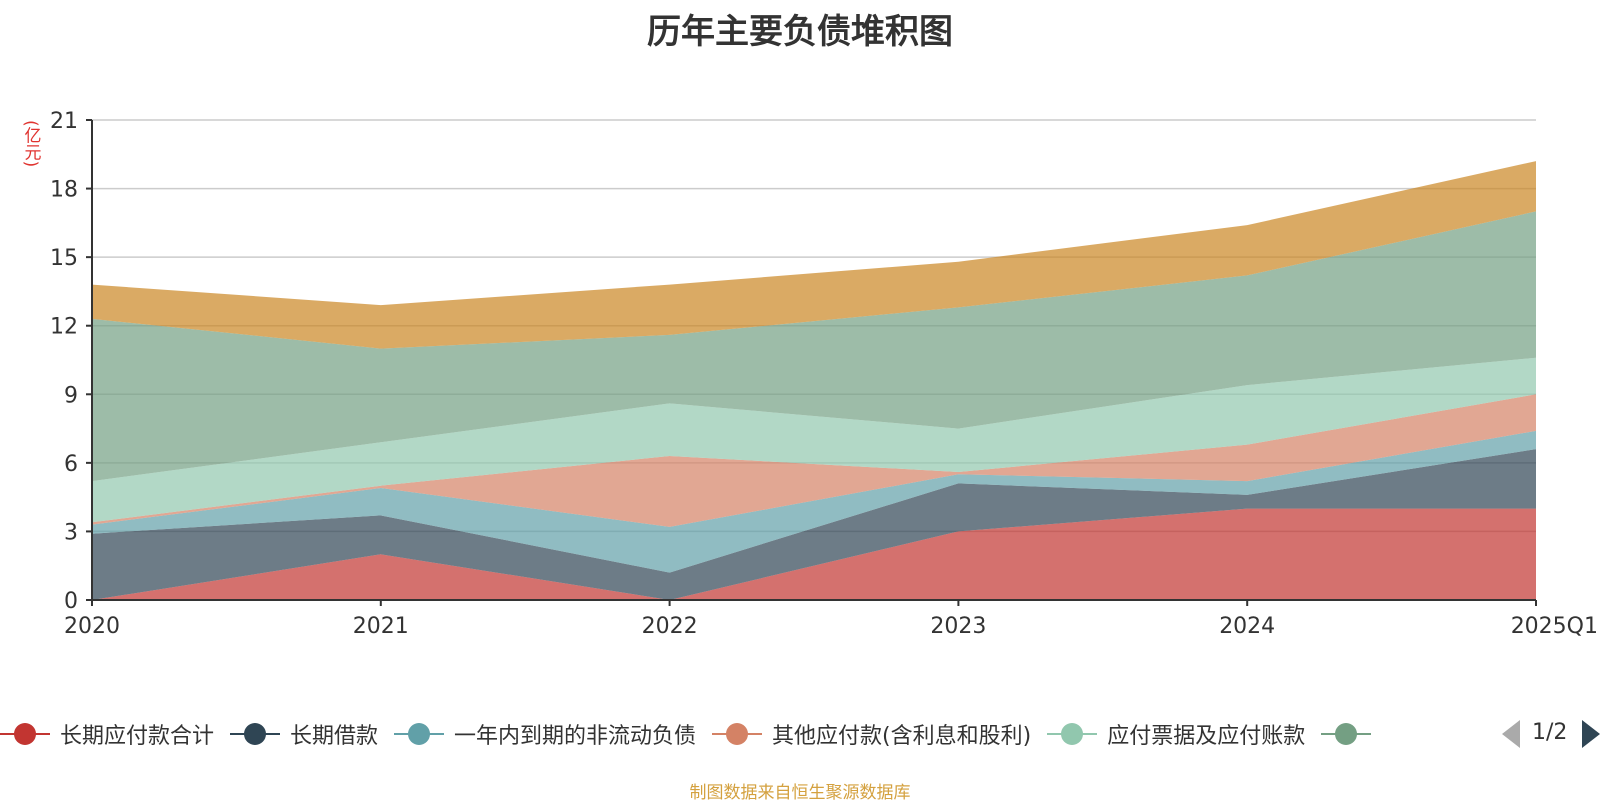  Describe the element at coordinates (71, 532) in the screenshot. I see `y-tick-label-1: 3` at that location.